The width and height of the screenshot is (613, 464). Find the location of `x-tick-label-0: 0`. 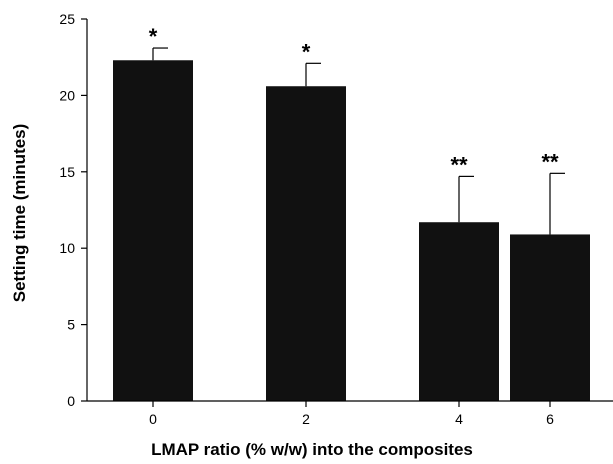

x-tick-label-0: 0 is located at coordinates (153, 419).